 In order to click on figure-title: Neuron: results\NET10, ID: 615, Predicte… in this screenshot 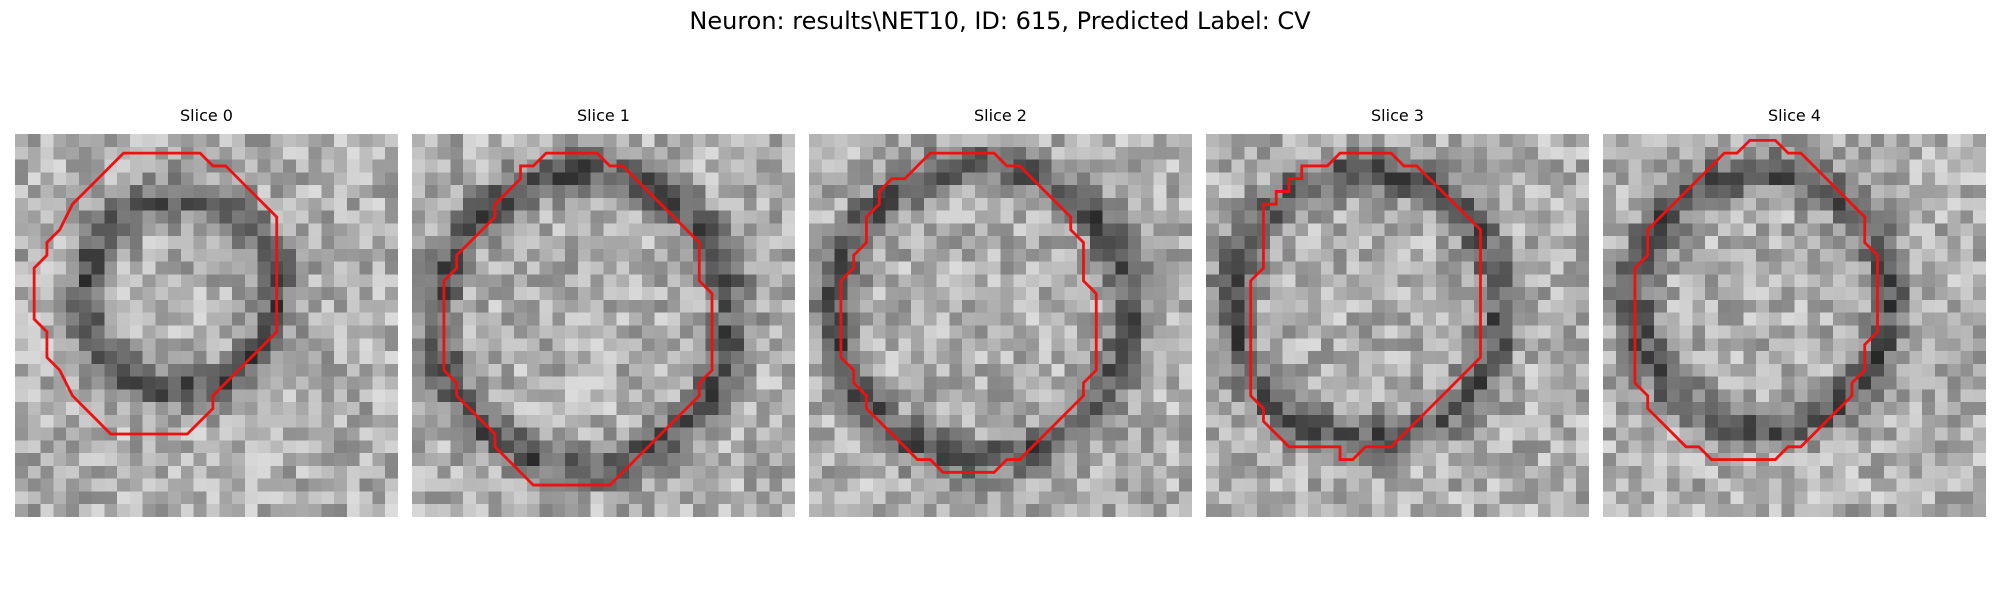, I will do `click(1000, 21)`.